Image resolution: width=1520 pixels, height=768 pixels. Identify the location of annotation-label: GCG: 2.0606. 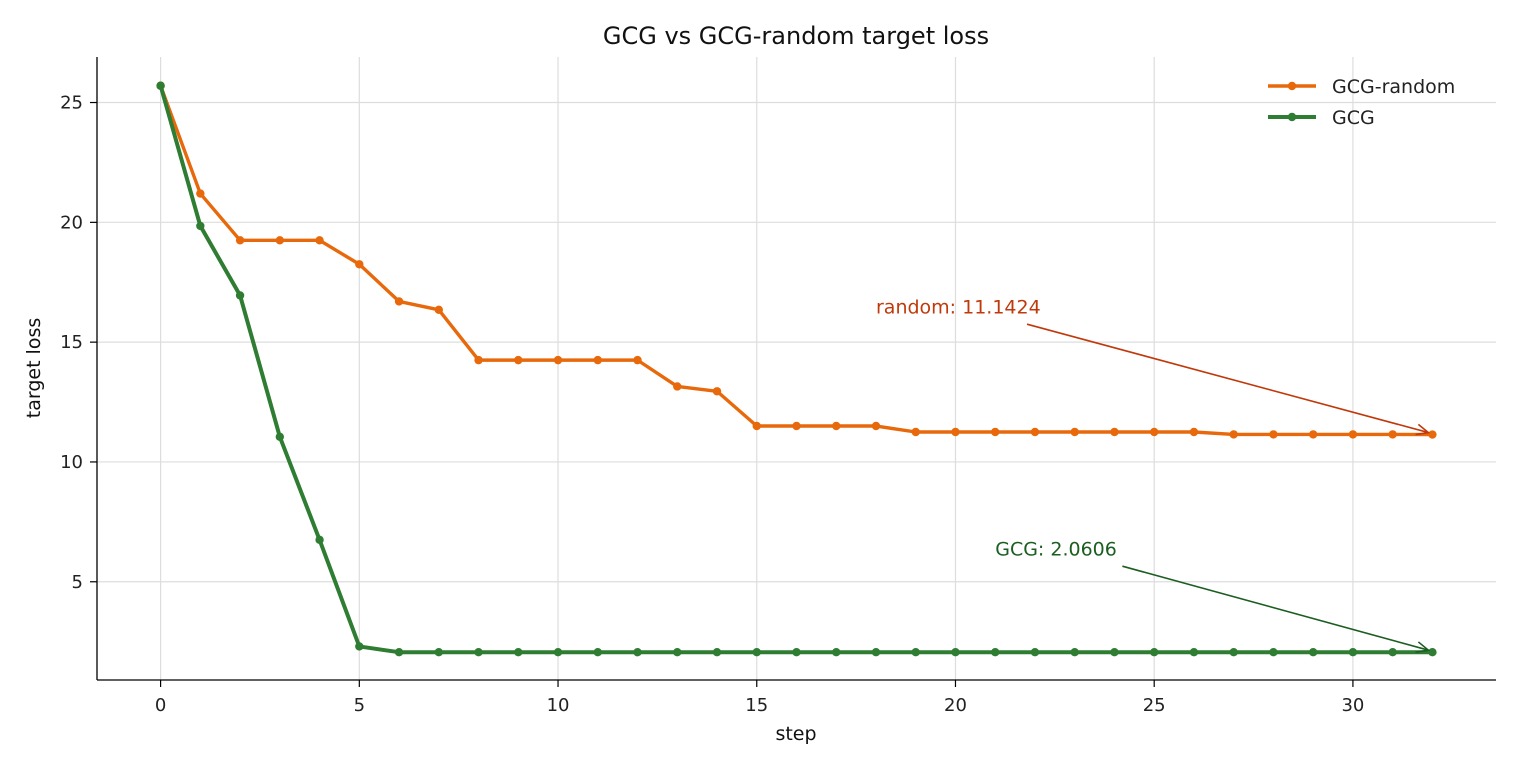
(1056, 549).